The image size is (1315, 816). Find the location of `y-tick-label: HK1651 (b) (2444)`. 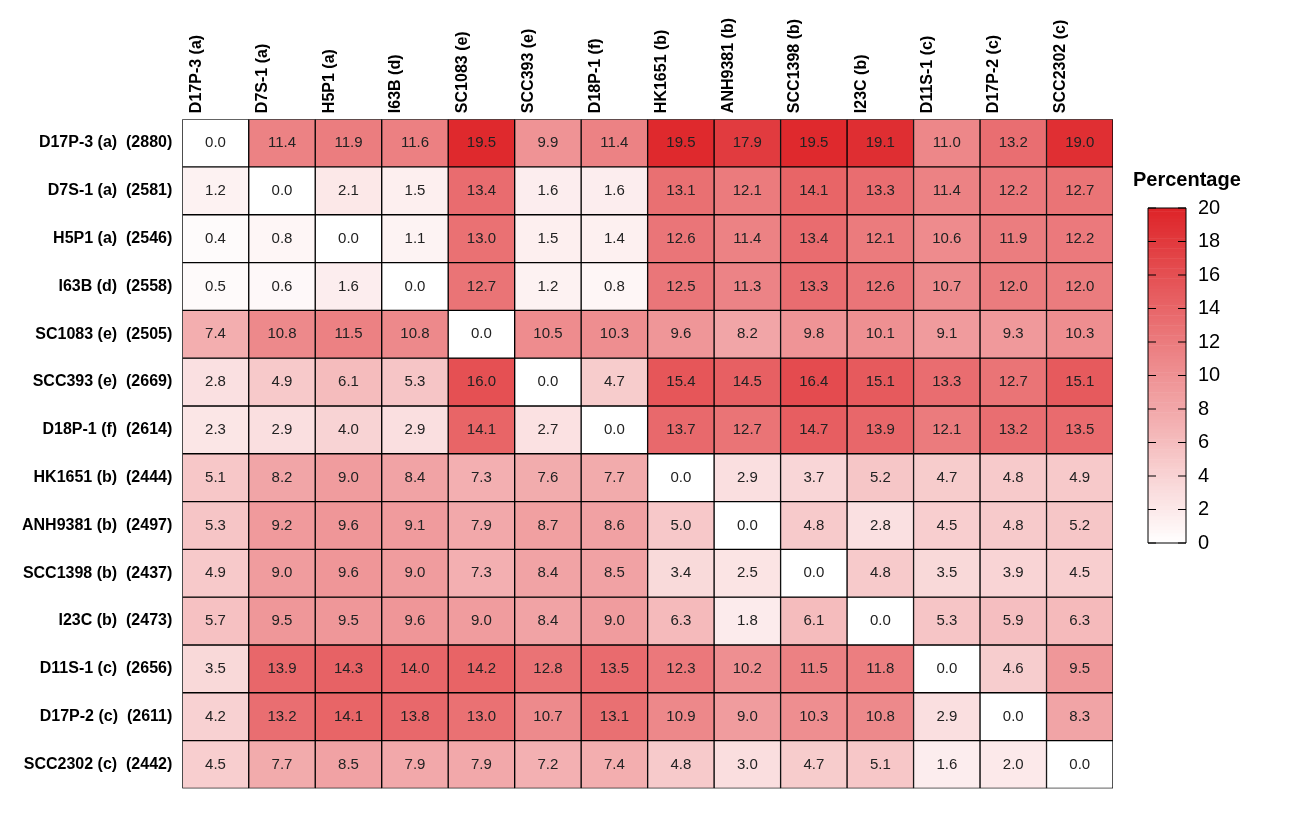

y-tick-label: HK1651 (b) (2444) is located at coordinates (103, 477).